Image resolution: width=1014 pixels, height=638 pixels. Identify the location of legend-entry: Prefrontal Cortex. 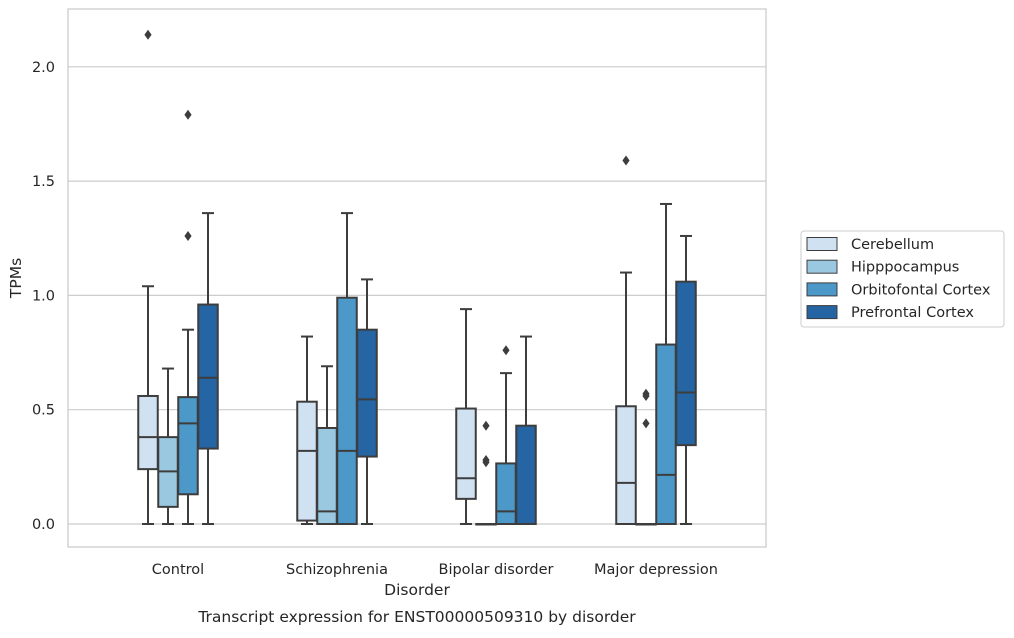
(912, 313).